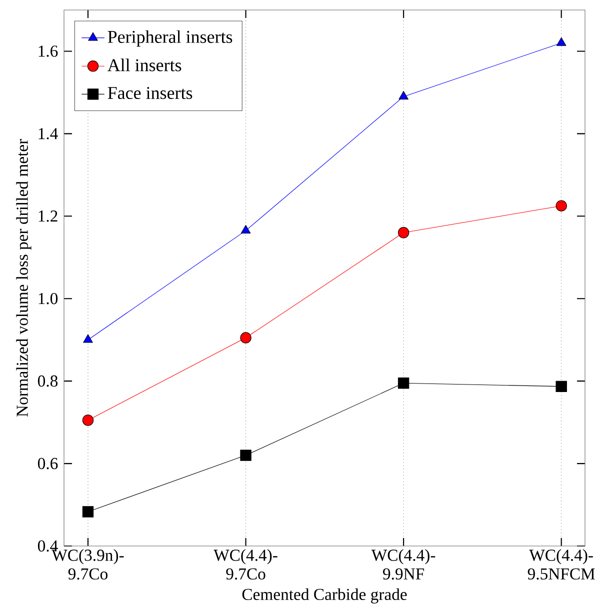  What do you see at coordinates (170, 38) in the screenshot?
I see `legend-label: Peripheral inserts` at bounding box center [170, 38].